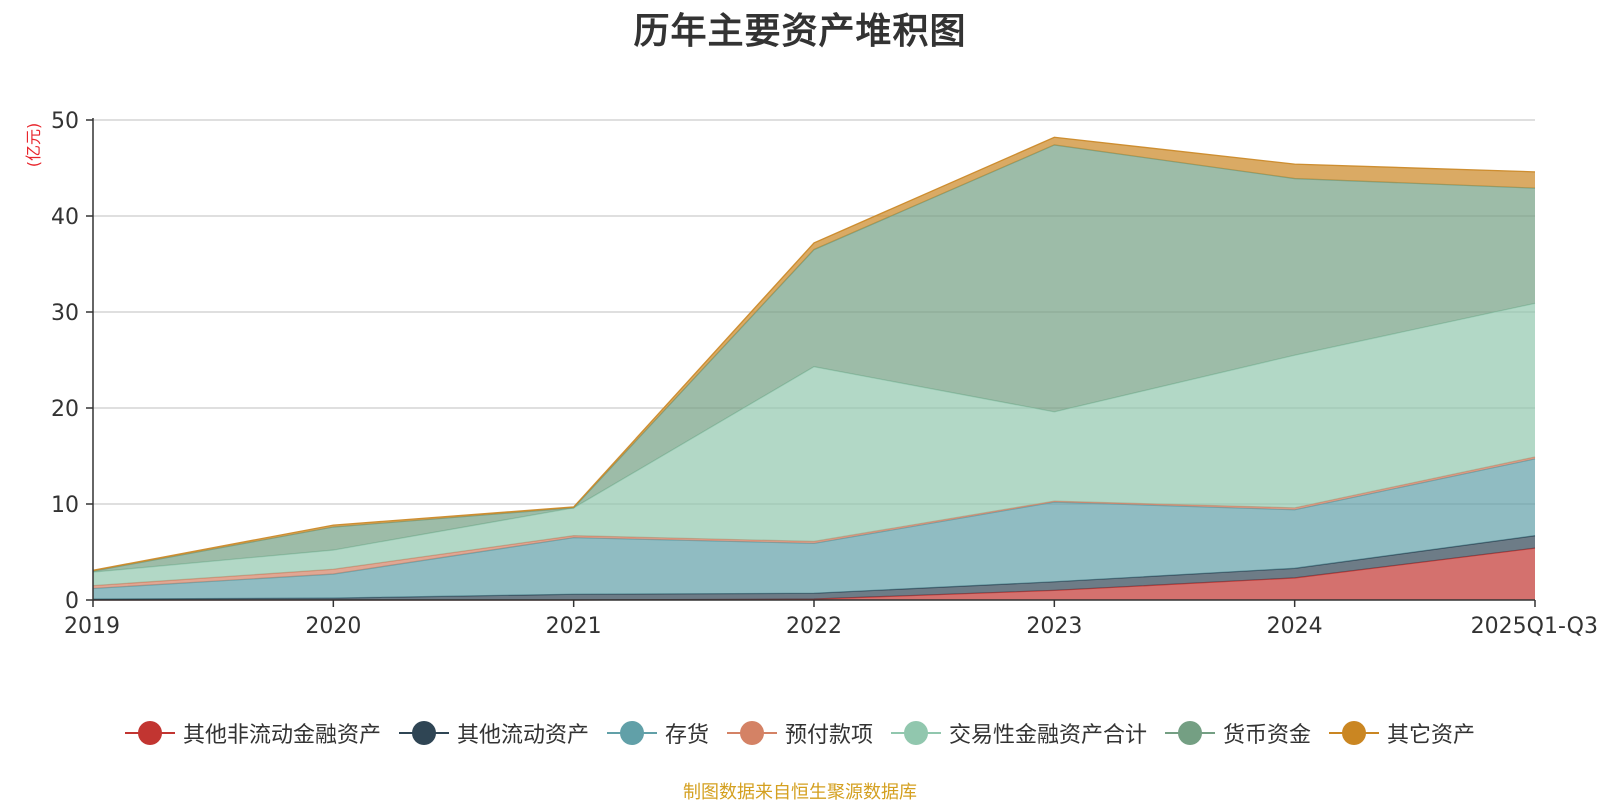  I want to click on x-tick-label: 2019, so click(92, 626).